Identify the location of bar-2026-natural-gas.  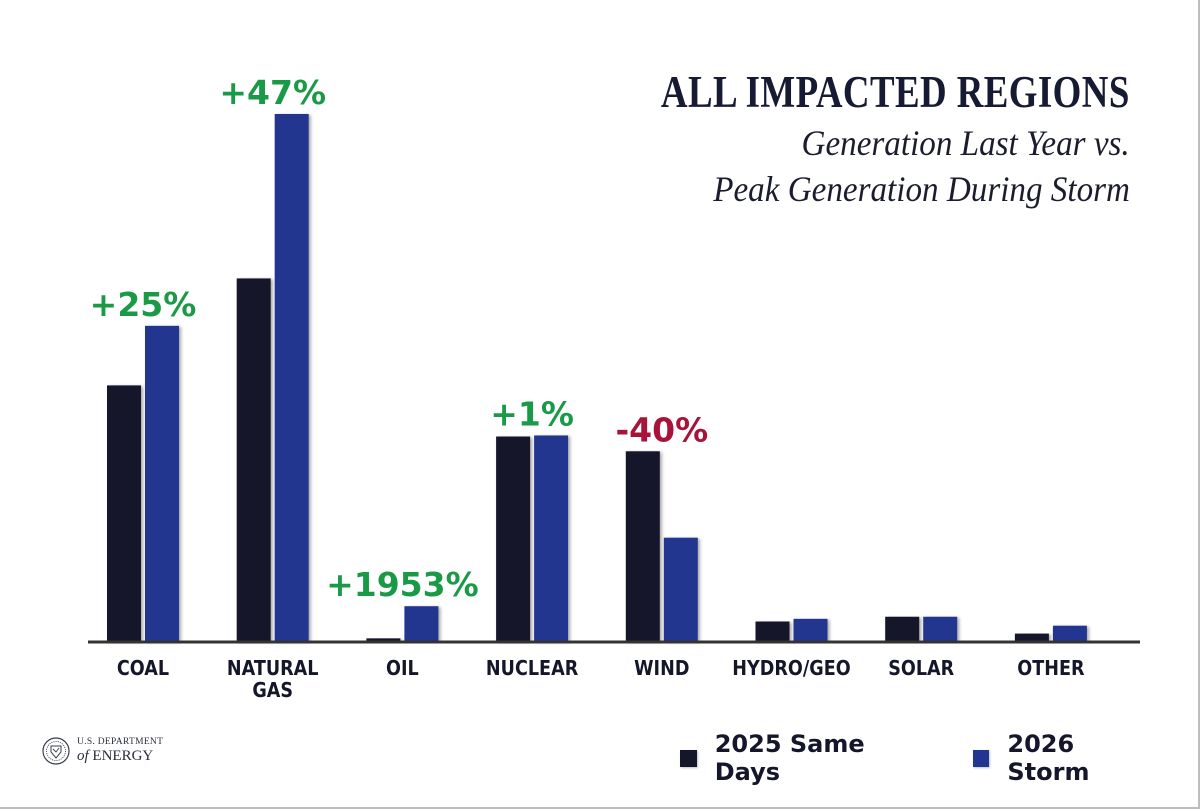
(291, 377).